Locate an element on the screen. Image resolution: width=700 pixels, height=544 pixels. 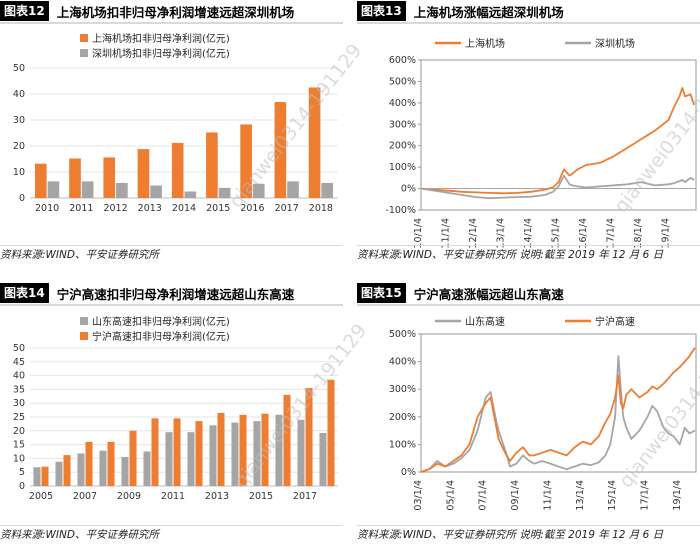
figure-title: 宁沪高速涨幅远超山东高速 is located at coordinates (488, 294).